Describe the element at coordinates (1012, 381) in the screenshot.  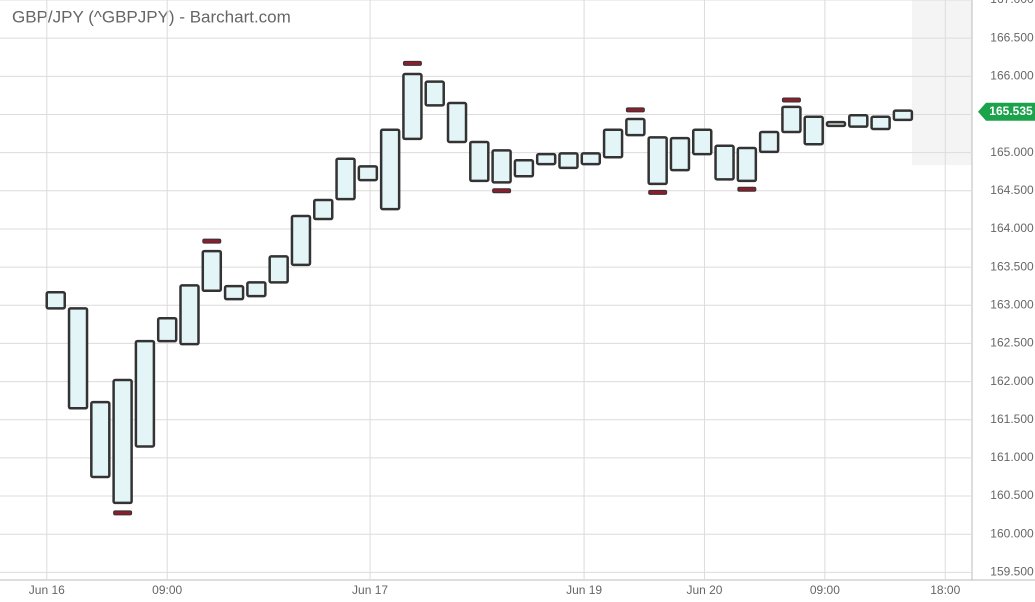
I see `y-tick-label: 162.000` at that location.